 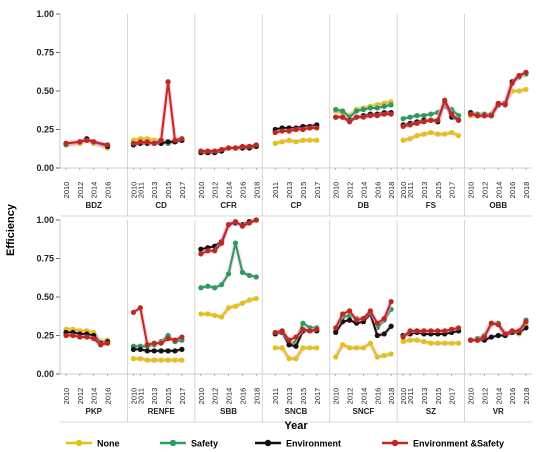 What do you see at coordinates (526, 190) in the screenshot?
I see `x-tick-label: 2018` at bounding box center [526, 190].